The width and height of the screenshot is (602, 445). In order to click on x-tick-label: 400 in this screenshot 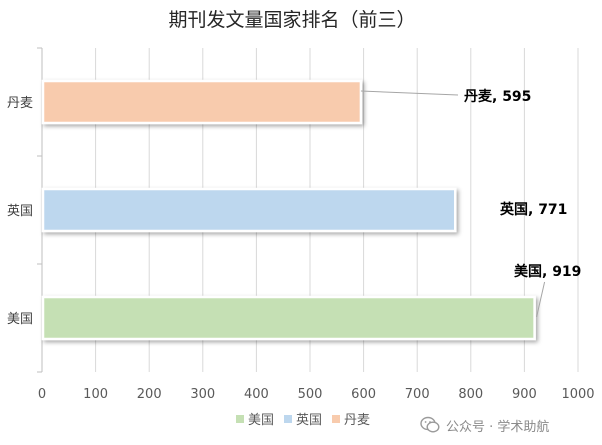, I will do `click(256, 394)`.